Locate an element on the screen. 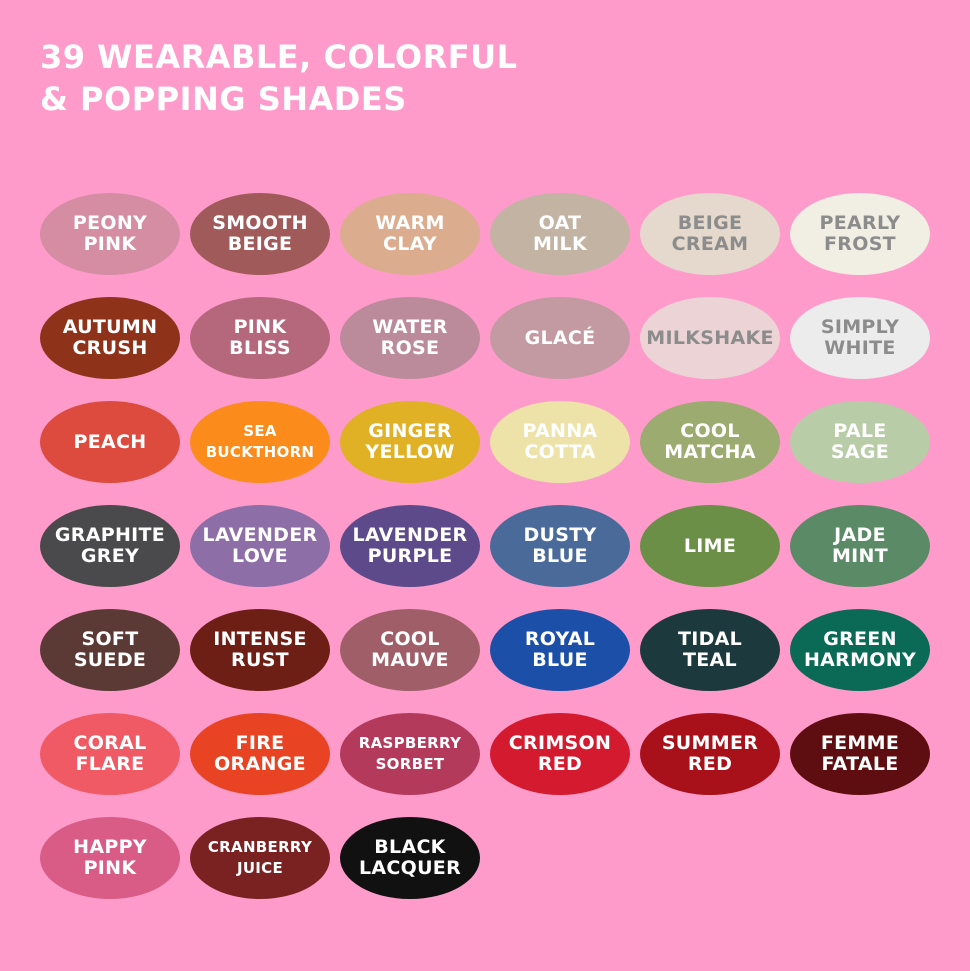  shade-swatch: ROYAL BLUE is located at coordinates (560, 650).